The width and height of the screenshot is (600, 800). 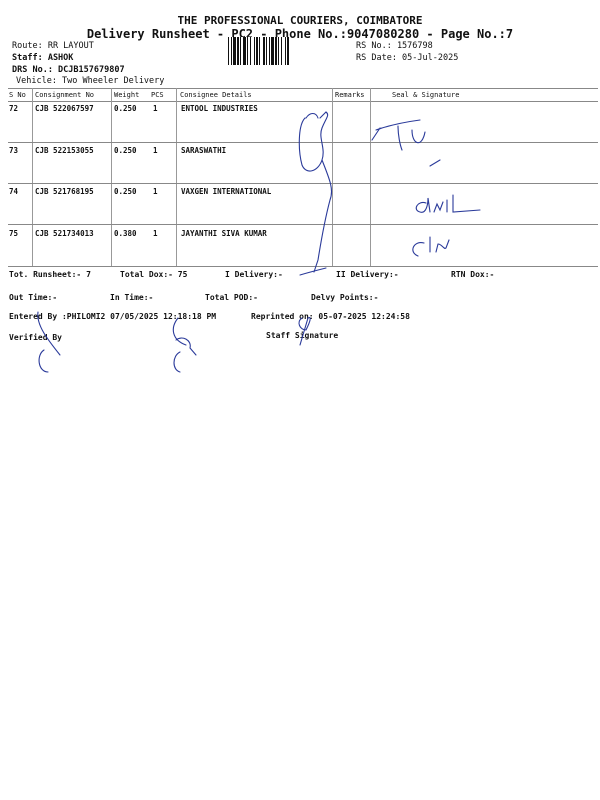 I want to click on consignee: VAXGEN INTERNATIONAL, so click(x=226, y=191).